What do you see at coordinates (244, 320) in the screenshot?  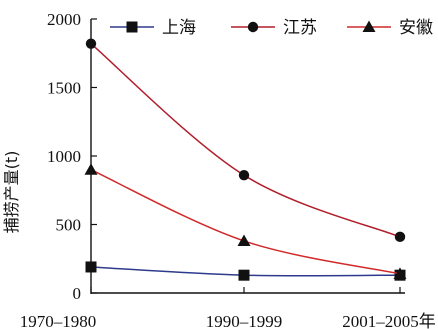 I see `x-tick-label: 1990–1999` at bounding box center [244, 320].